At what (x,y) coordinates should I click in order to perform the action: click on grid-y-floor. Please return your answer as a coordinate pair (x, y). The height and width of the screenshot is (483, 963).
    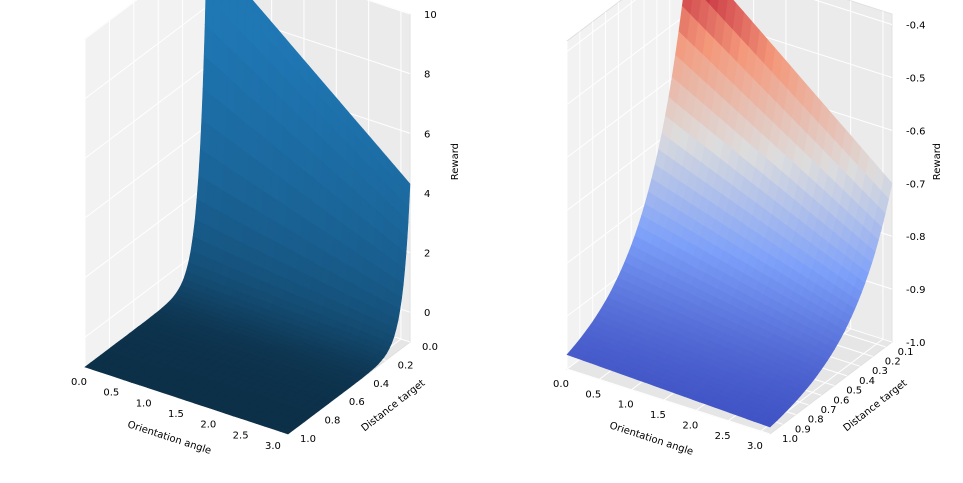
    Looking at the image, I should click on (668, 401).